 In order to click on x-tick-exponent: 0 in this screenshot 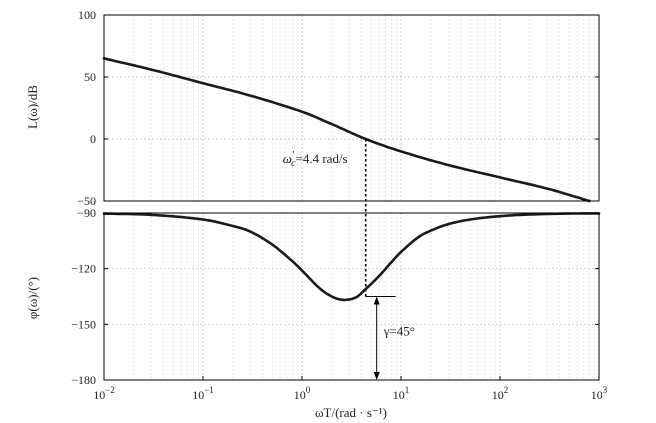, I will do `click(308, 390)`.